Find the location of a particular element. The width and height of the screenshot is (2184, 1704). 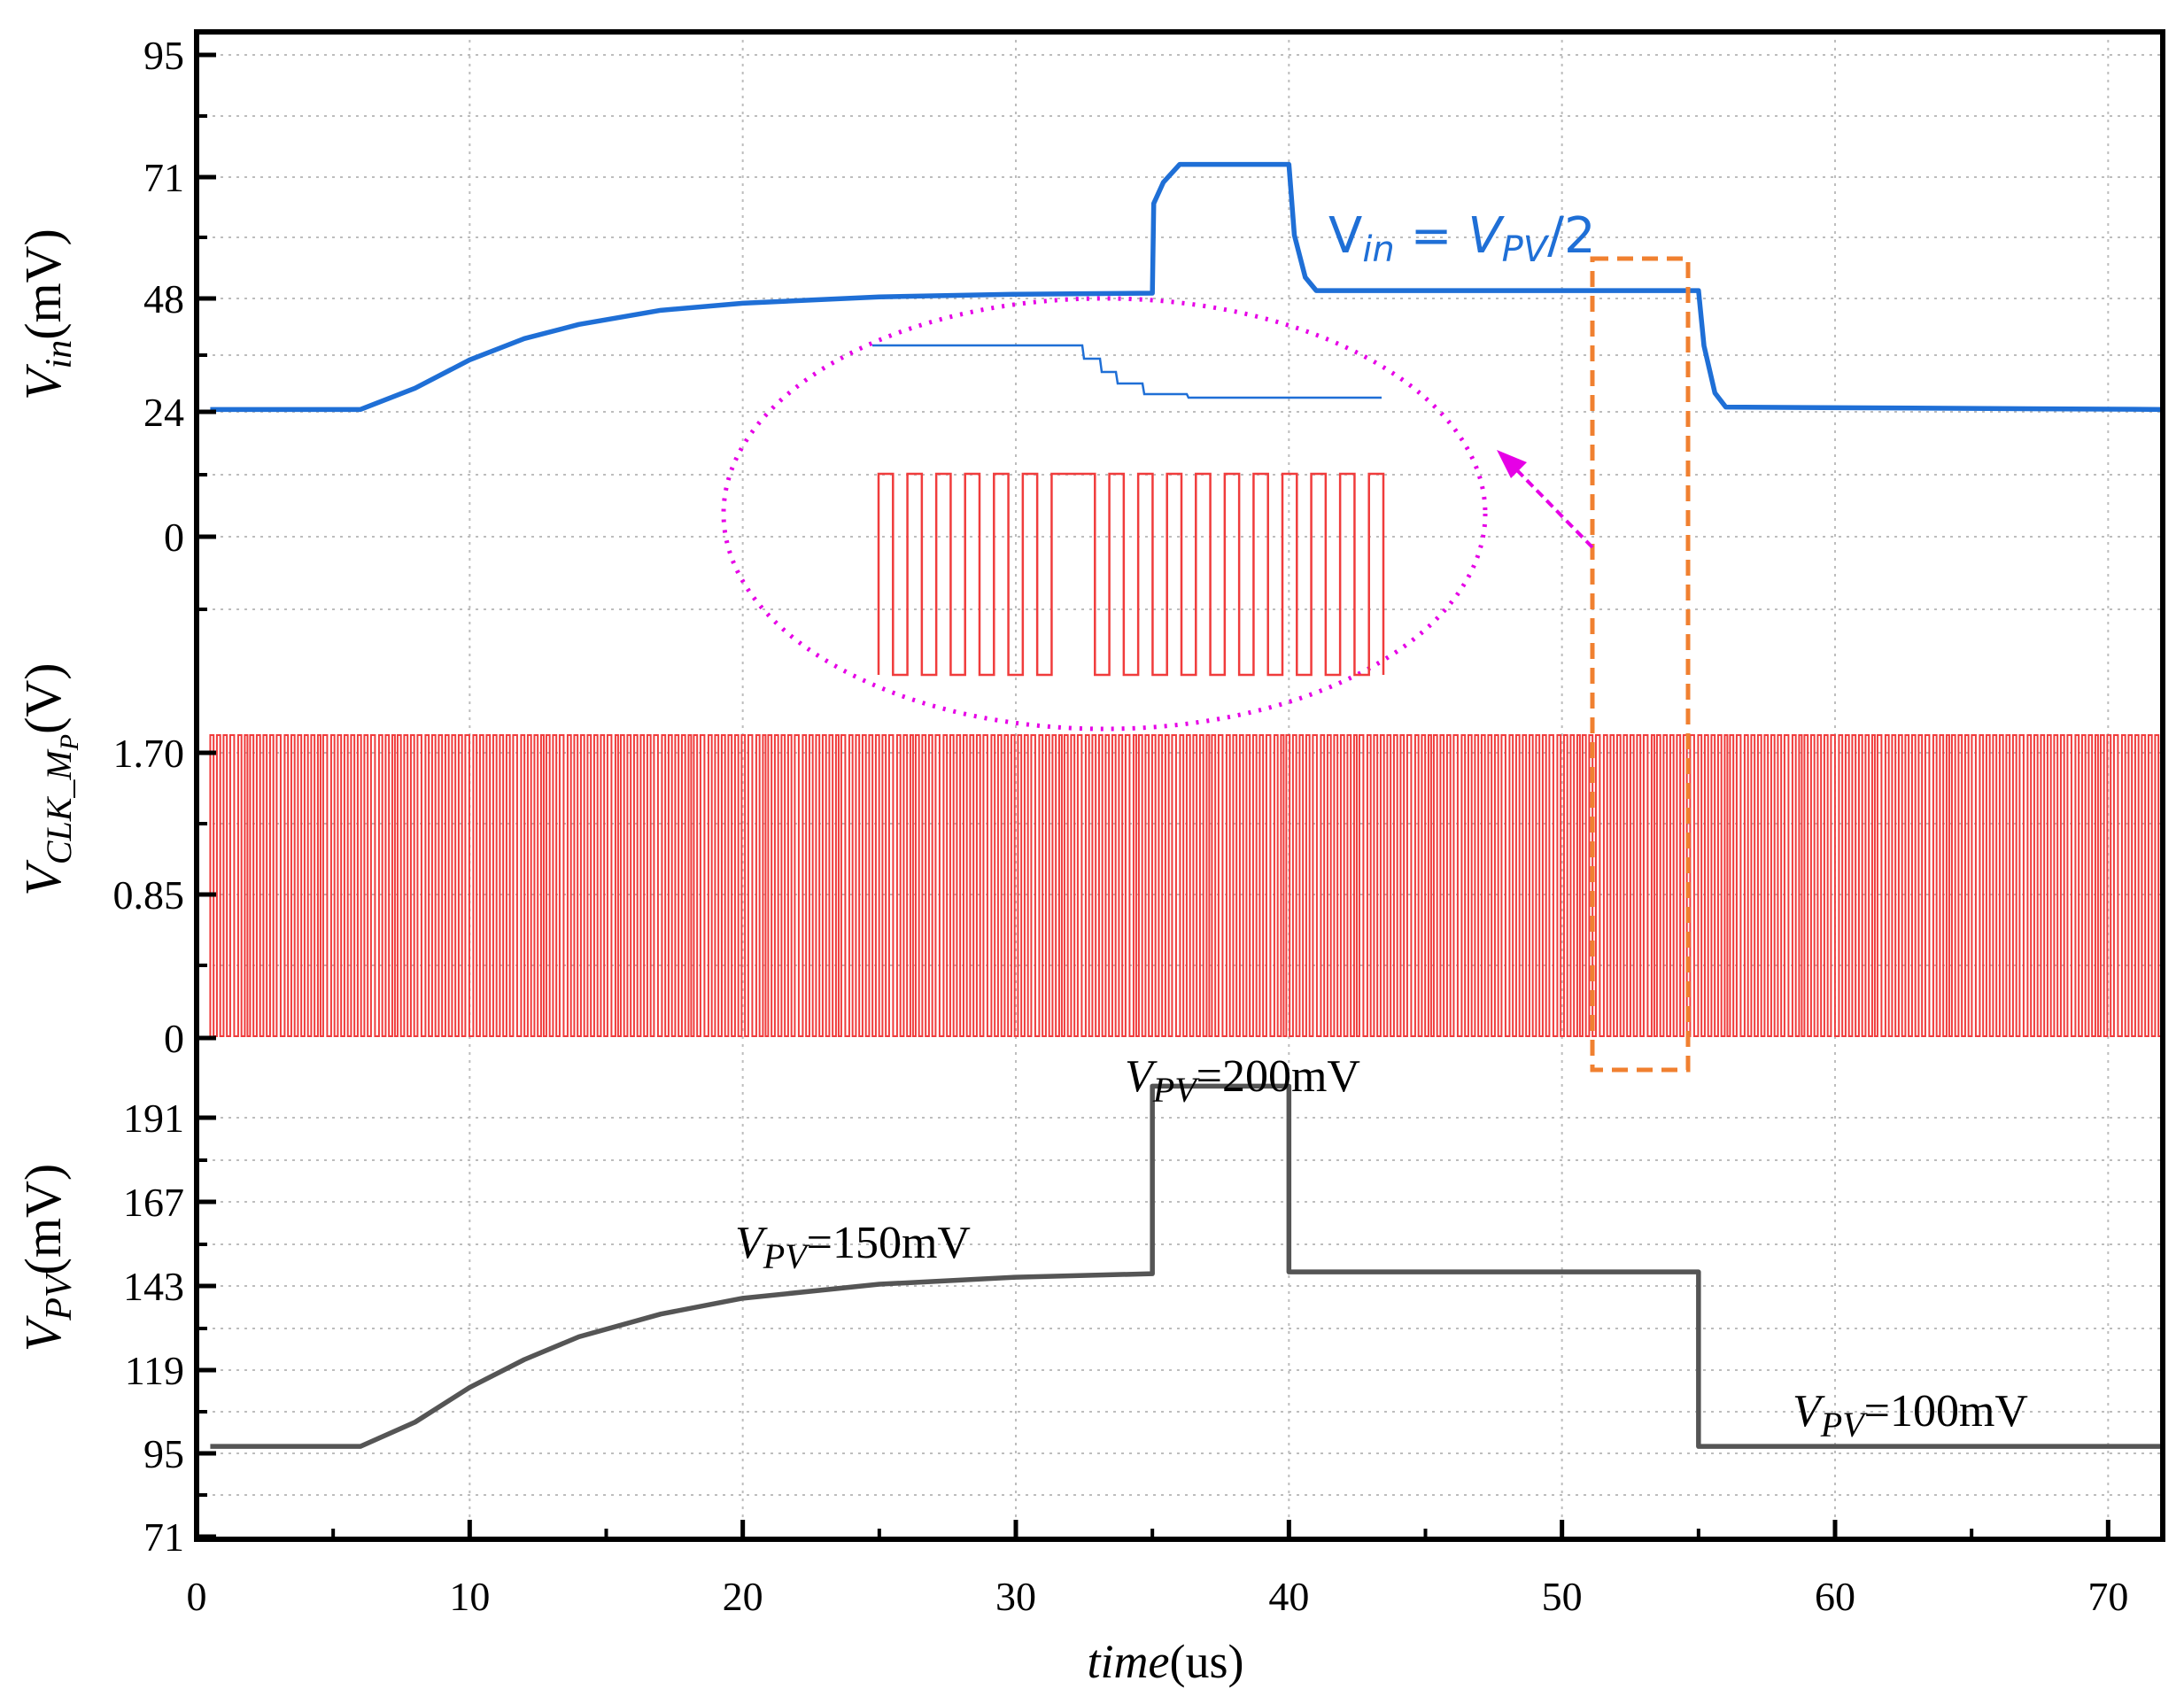

inset-ellipse is located at coordinates (1104, 514).